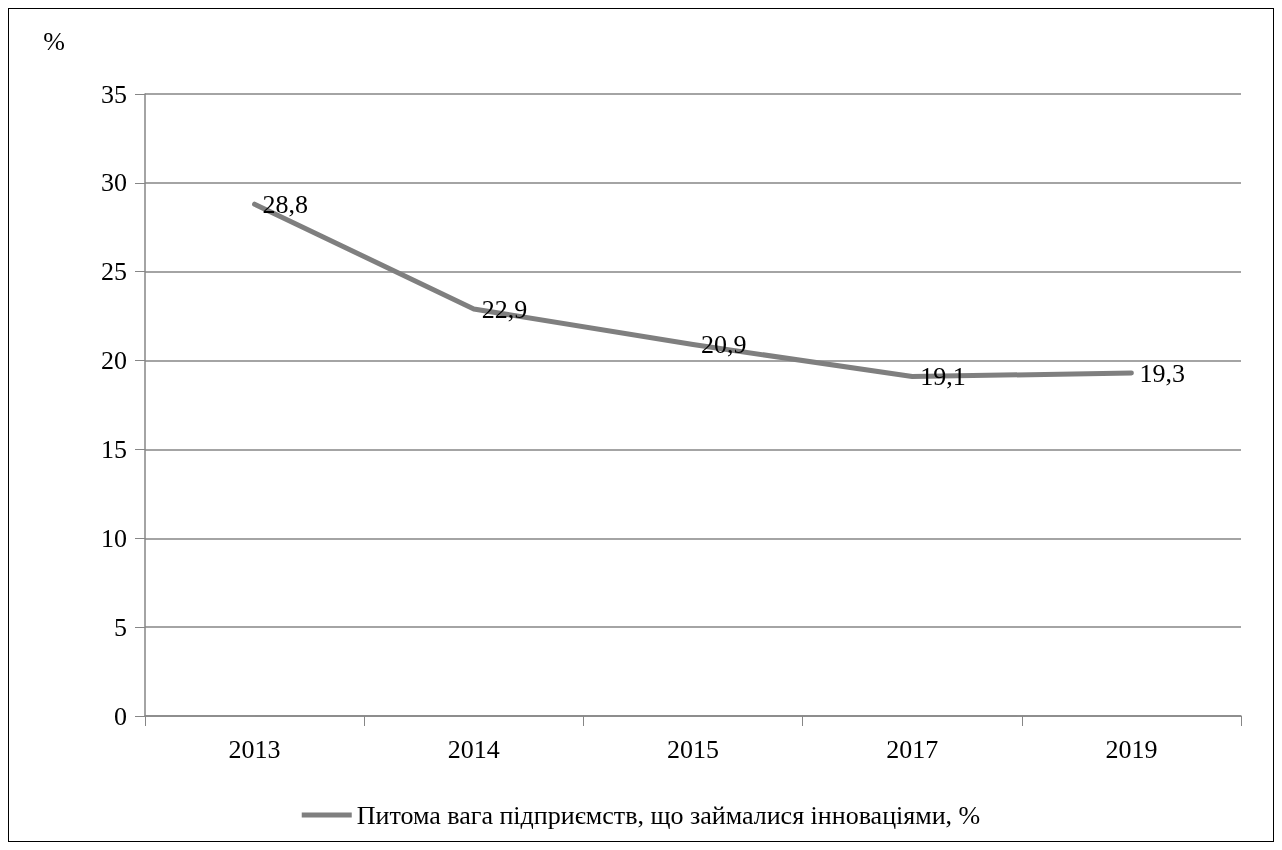 Image resolution: width=1282 pixels, height=850 pixels. What do you see at coordinates (114, 94) in the screenshot?
I see `y-tick-label: 35` at bounding box center [114, 94].